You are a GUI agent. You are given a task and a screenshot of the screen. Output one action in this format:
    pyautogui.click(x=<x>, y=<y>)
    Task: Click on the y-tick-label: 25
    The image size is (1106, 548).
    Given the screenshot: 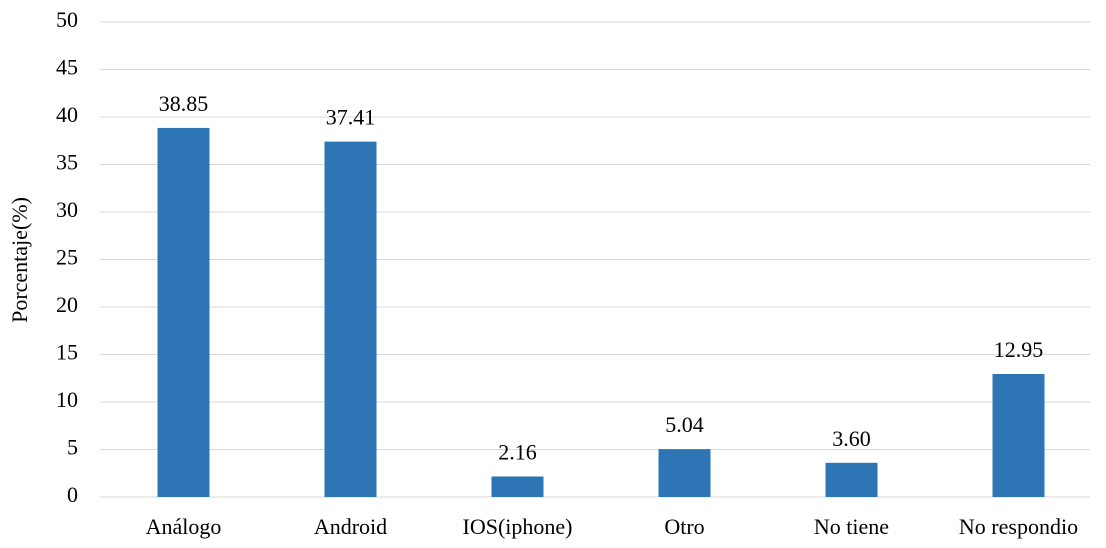 What is the action you would take?
    pyautogui.click(x=67, y=257)
    